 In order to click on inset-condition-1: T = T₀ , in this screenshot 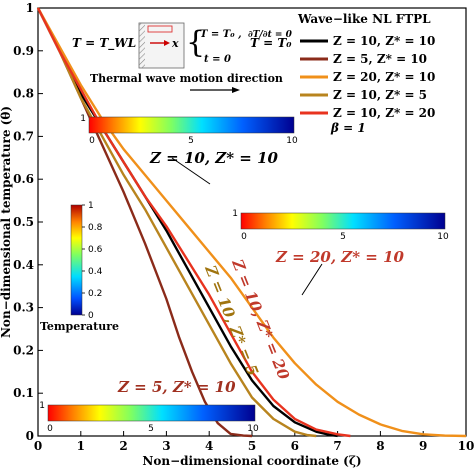, I will do `click(221, 34)`.